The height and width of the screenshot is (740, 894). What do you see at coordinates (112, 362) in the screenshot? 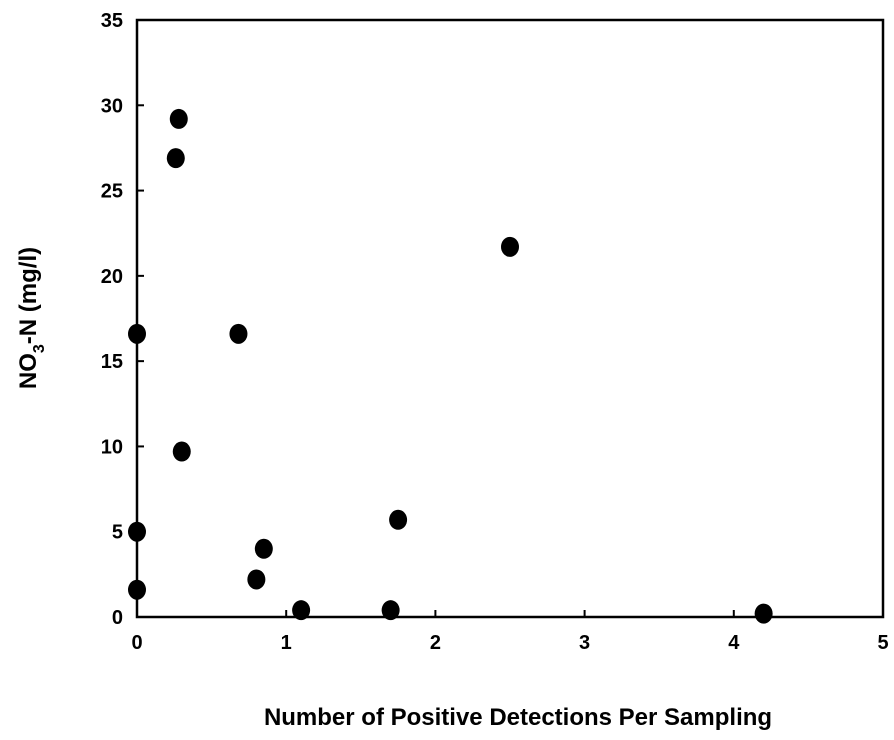
I see `y-tick-label: 15` at bounding box center [112, 362].